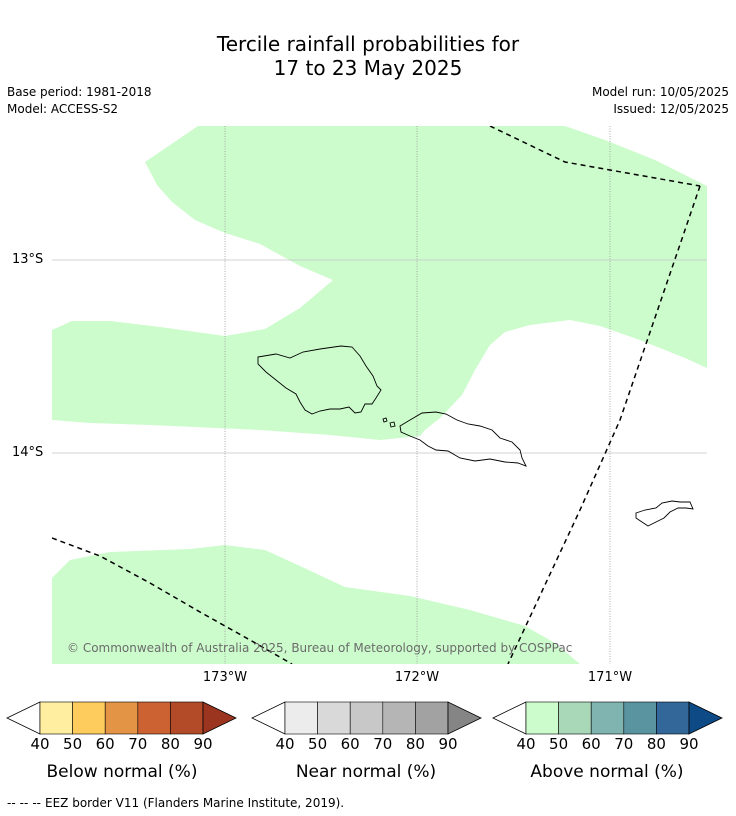 This screenshot has height=816, width=736. I want to click on lon-label-172w: 172°W, so click(417, 677).